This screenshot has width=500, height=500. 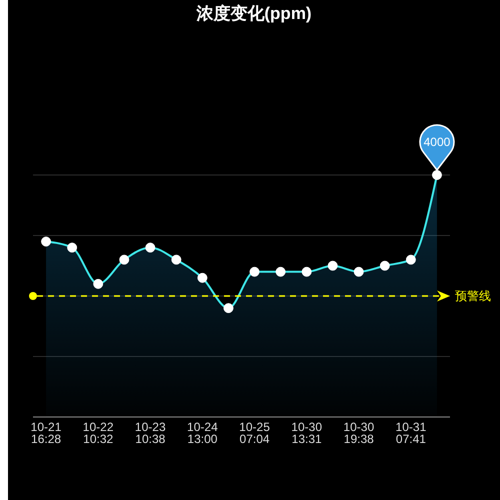 I want to click on x-tick-label: 10-30 13:31, so click(x=306, y=433).